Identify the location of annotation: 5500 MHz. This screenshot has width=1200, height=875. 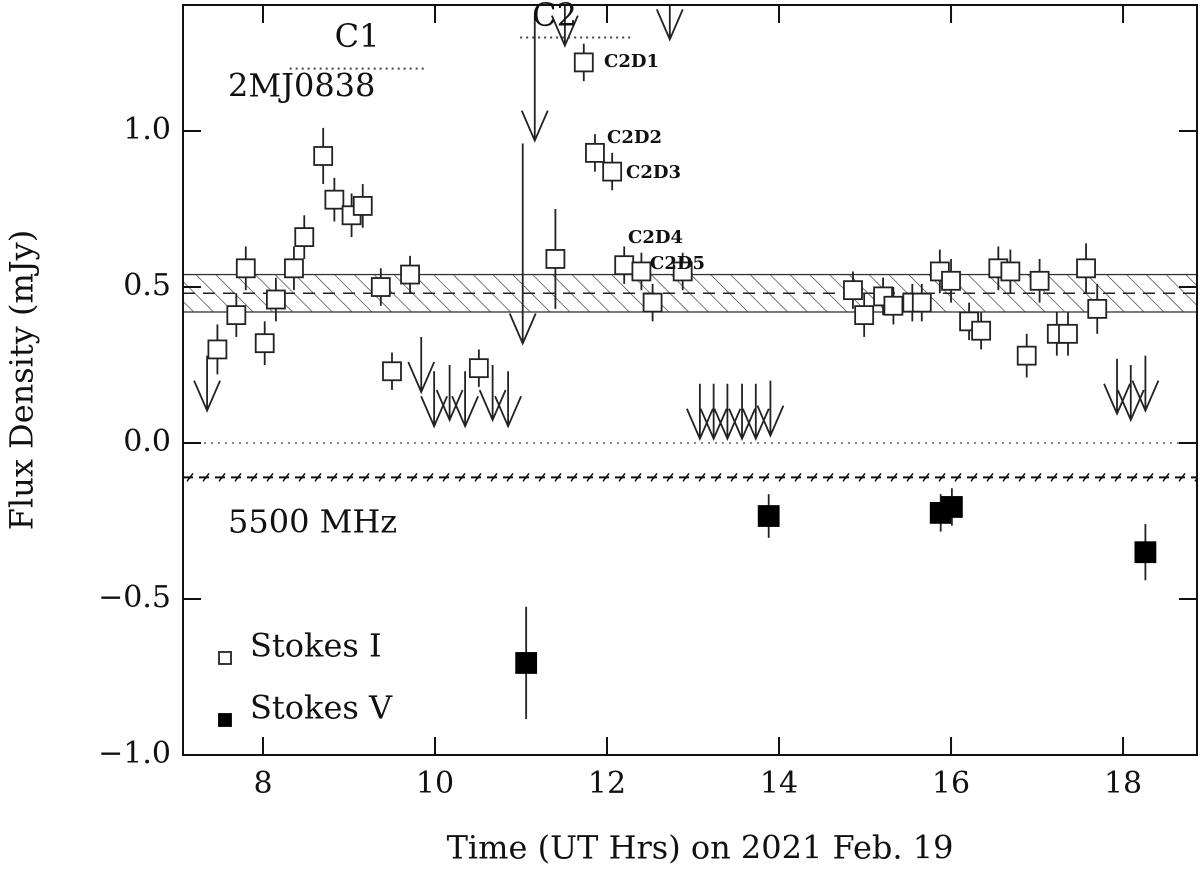
(312, 522).